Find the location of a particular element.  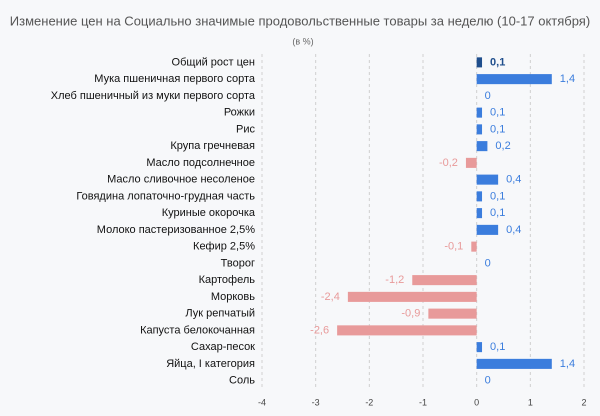

y-tick-label: Крупа гречневая is located at coordinates (212, 146).